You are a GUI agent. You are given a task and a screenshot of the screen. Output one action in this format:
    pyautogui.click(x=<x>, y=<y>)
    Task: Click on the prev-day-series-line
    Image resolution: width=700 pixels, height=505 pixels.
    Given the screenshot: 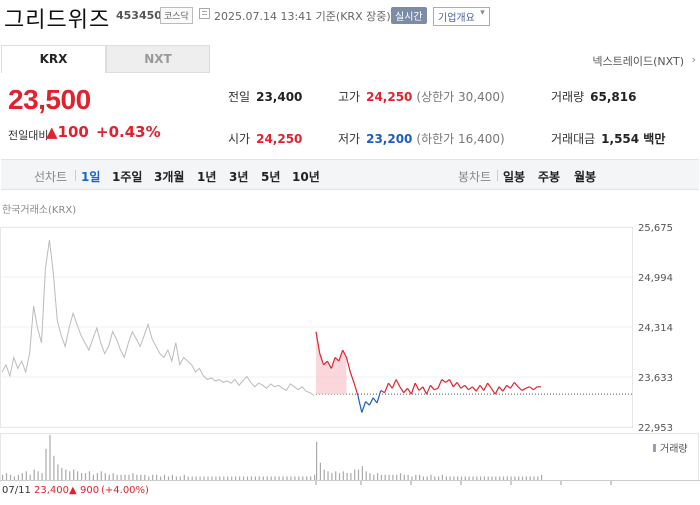 What is the action you would take?
    pyautogui.click(x=158, y=318)
    